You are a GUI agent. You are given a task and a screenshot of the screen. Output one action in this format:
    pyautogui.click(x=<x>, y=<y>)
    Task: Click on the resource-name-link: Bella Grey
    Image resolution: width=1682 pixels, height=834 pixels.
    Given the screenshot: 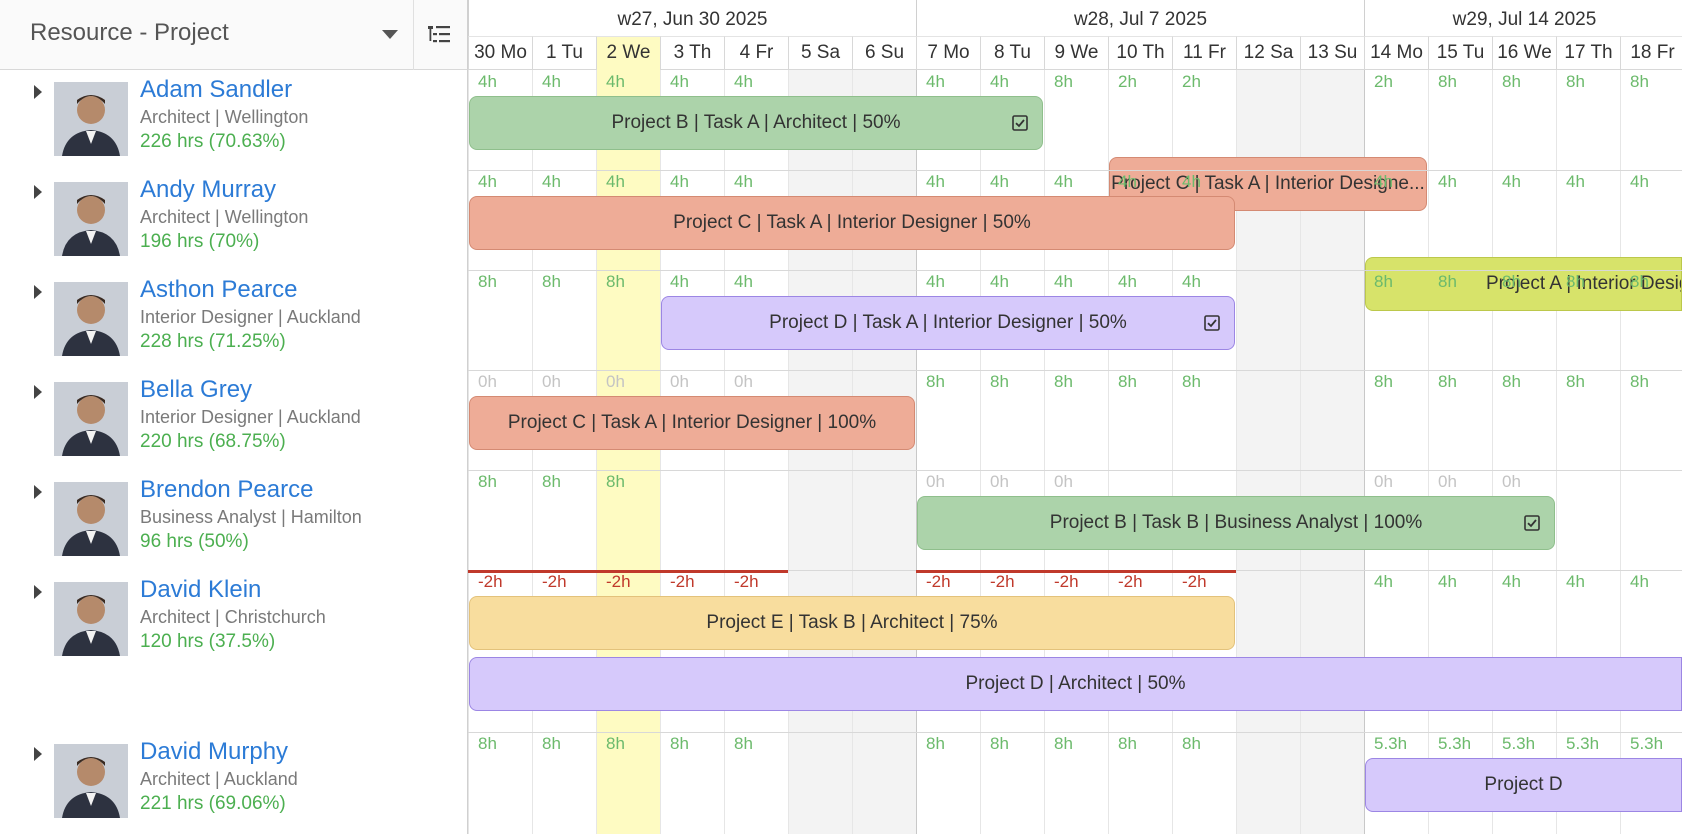 What is the action you would take?
    pyautogui.click(x=196, y=389)
    